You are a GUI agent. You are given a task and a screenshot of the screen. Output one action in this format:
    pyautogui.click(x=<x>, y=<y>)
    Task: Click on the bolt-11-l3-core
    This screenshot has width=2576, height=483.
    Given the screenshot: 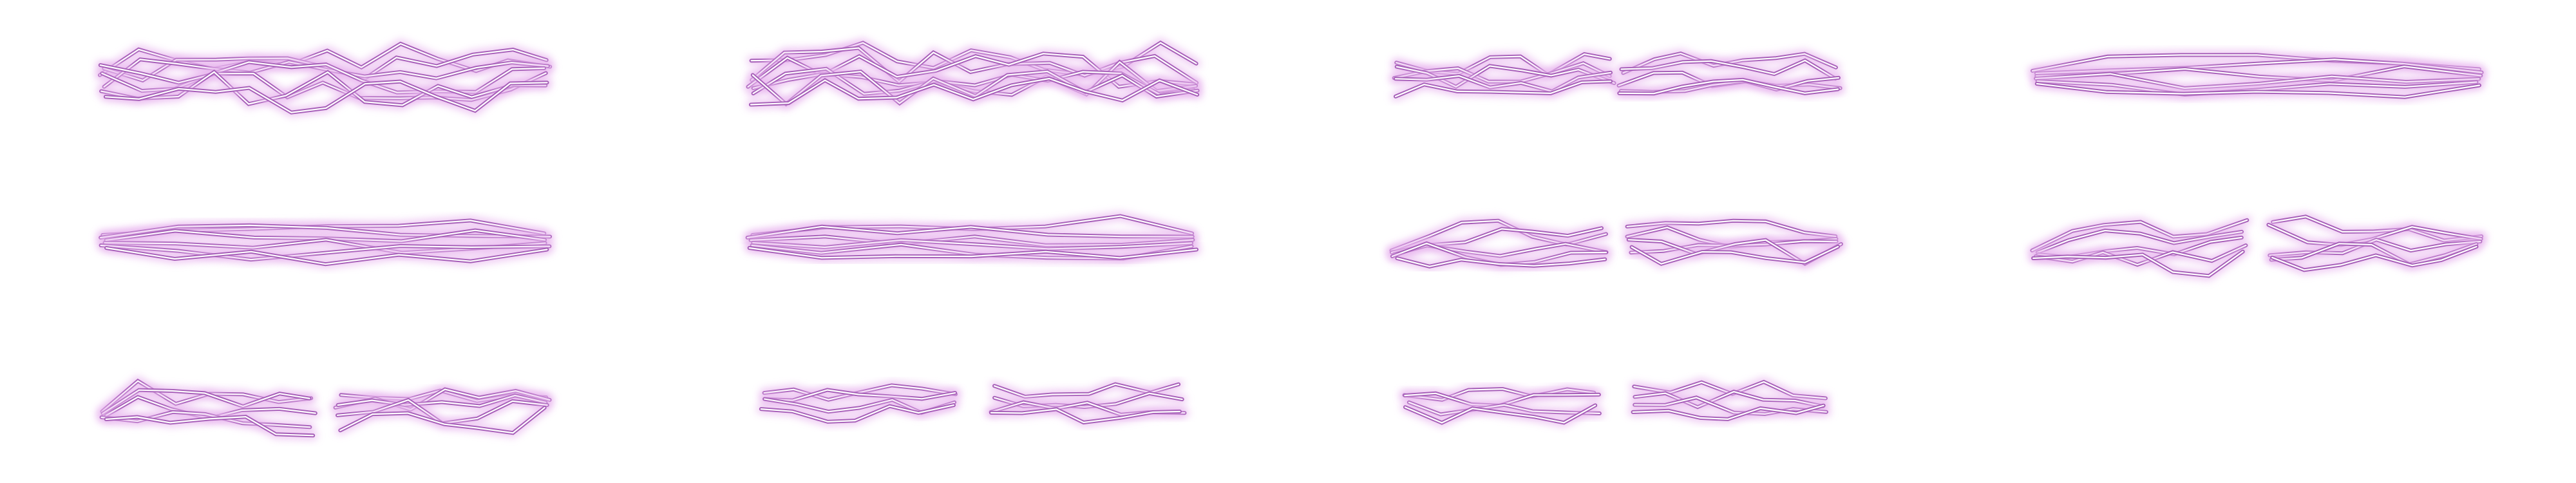 What is the action you would take?
    pyautogui.click(x=1500, y=414)
    